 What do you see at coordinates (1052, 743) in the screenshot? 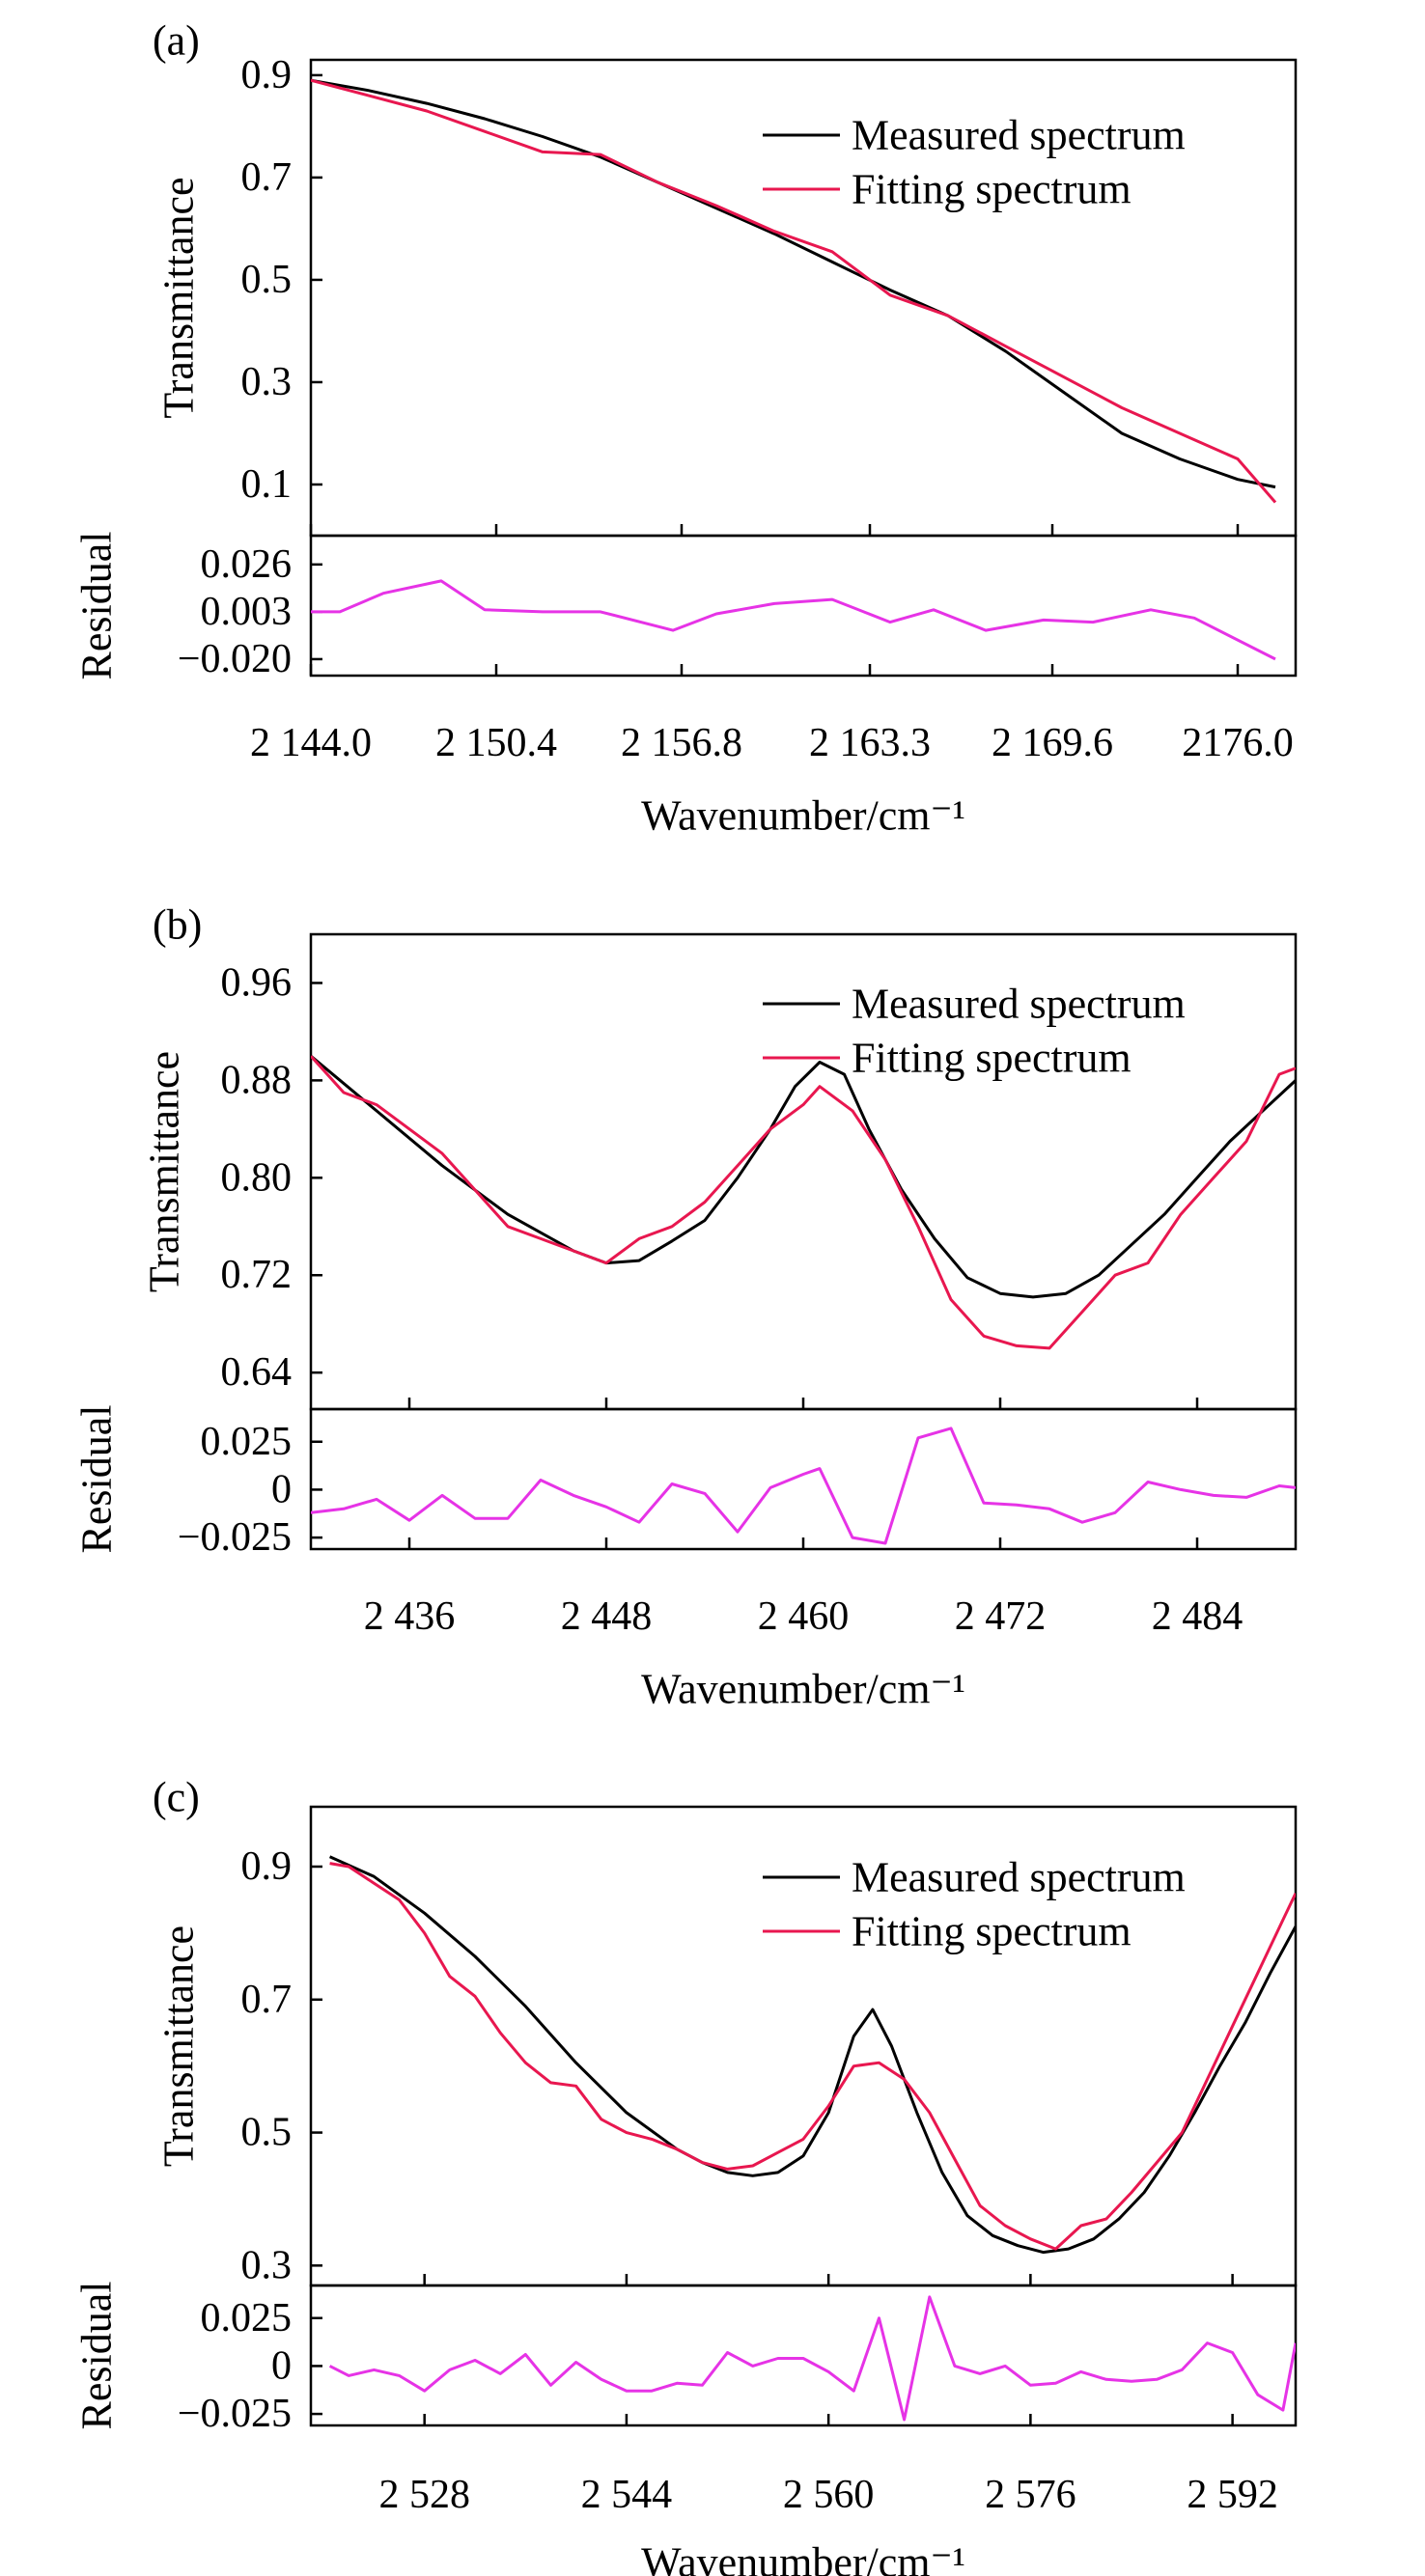
I see `x-tick-label: 2 169.6` at bounding box center [1052, 743].